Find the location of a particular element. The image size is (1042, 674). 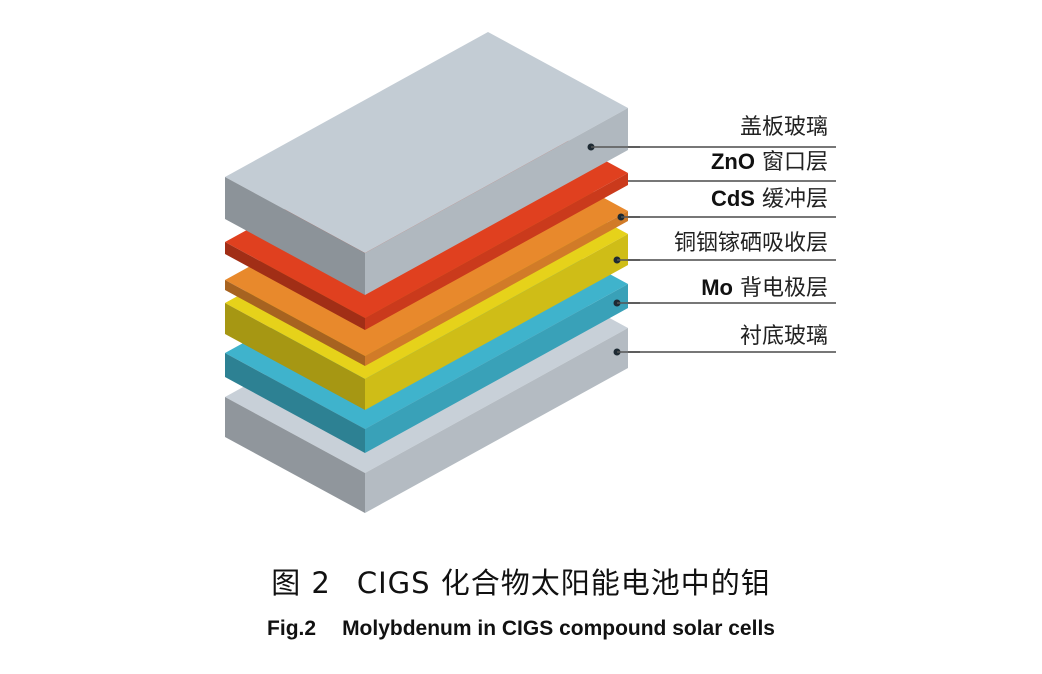

layer-left-mo-back-electrode is located at coordinates (295, 403).